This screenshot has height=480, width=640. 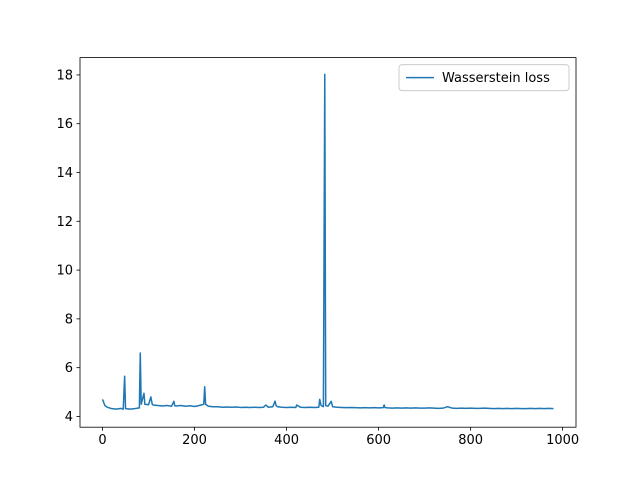 I want to click on y-tick-label: 4, so click(x=69, y=417).